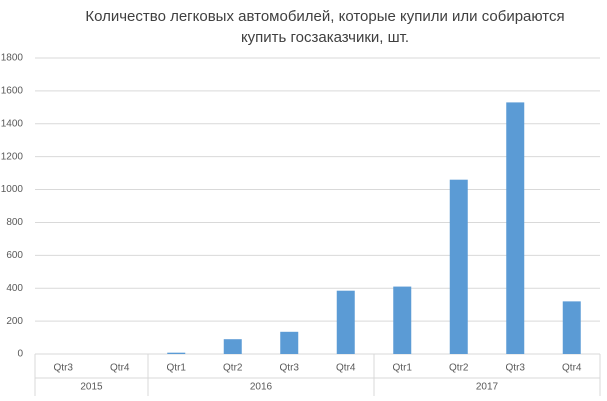 The width and height of the screenshot is (607, 401). Describe the element at coordinates (91, 387) in the screenshot. I see `group-label: 2015` at that location.